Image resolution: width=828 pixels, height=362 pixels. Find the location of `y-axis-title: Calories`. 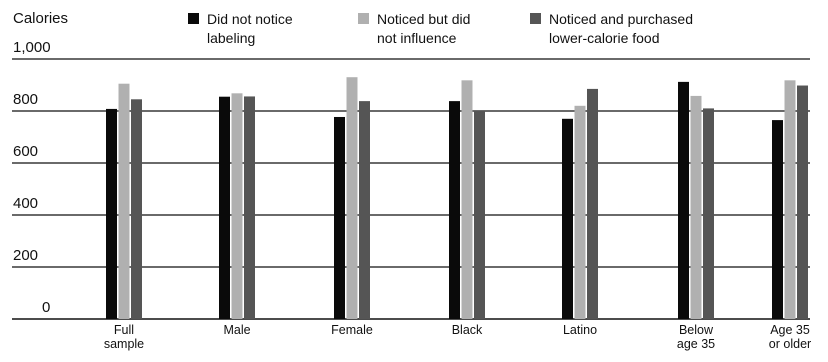

y-axis-title: Calories is located at coordinates (40, 18).